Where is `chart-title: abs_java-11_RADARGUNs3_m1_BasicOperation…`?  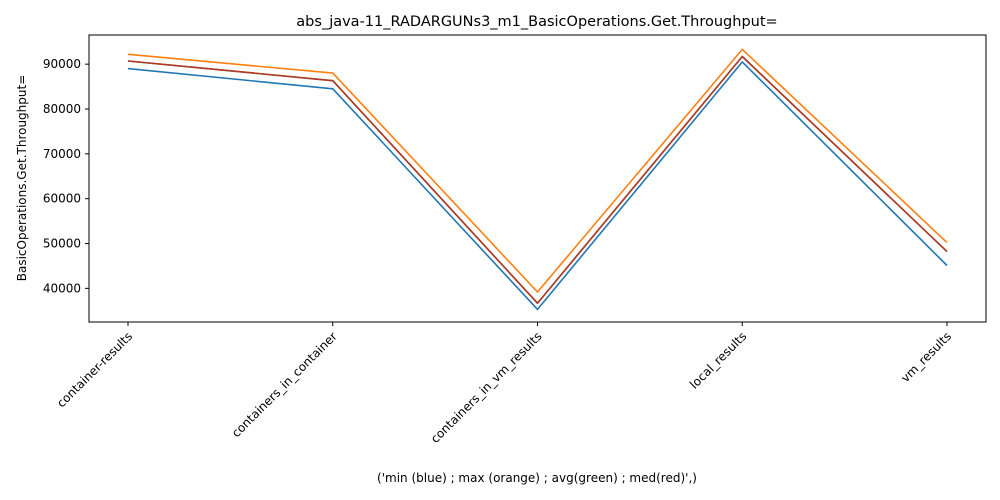
chart-title: abs_java-11_RADARGUNs3_m1_BasicOperation… is located at coordinates (536, 22).